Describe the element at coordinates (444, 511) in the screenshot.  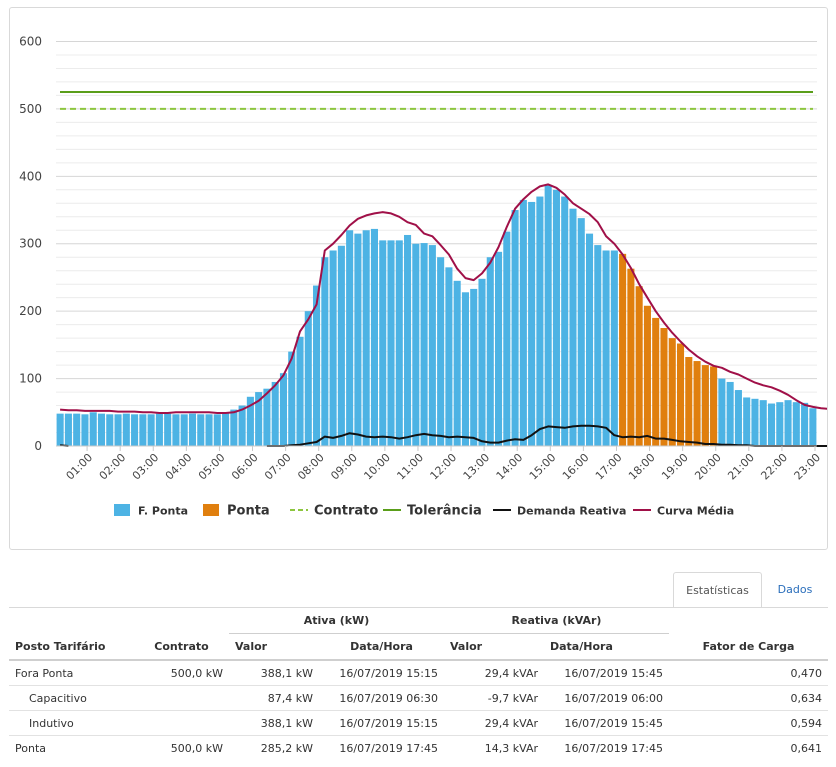
I see `legend-label: Tolerância` at that location.